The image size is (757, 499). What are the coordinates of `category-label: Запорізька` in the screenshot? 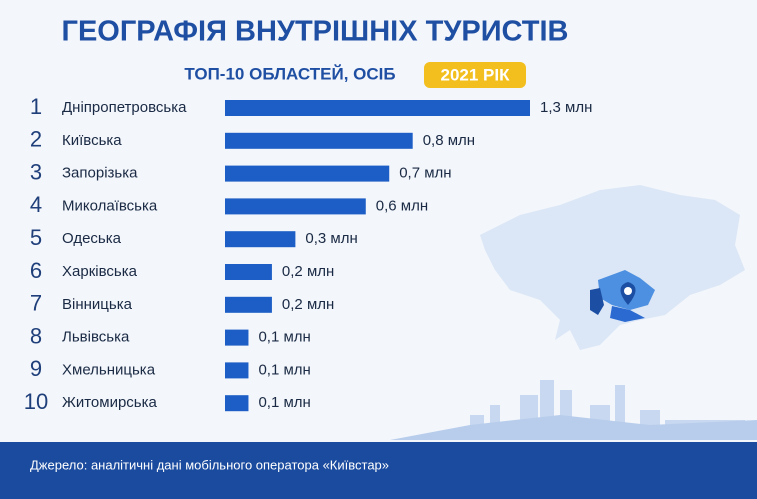 It's located at (100, 173).